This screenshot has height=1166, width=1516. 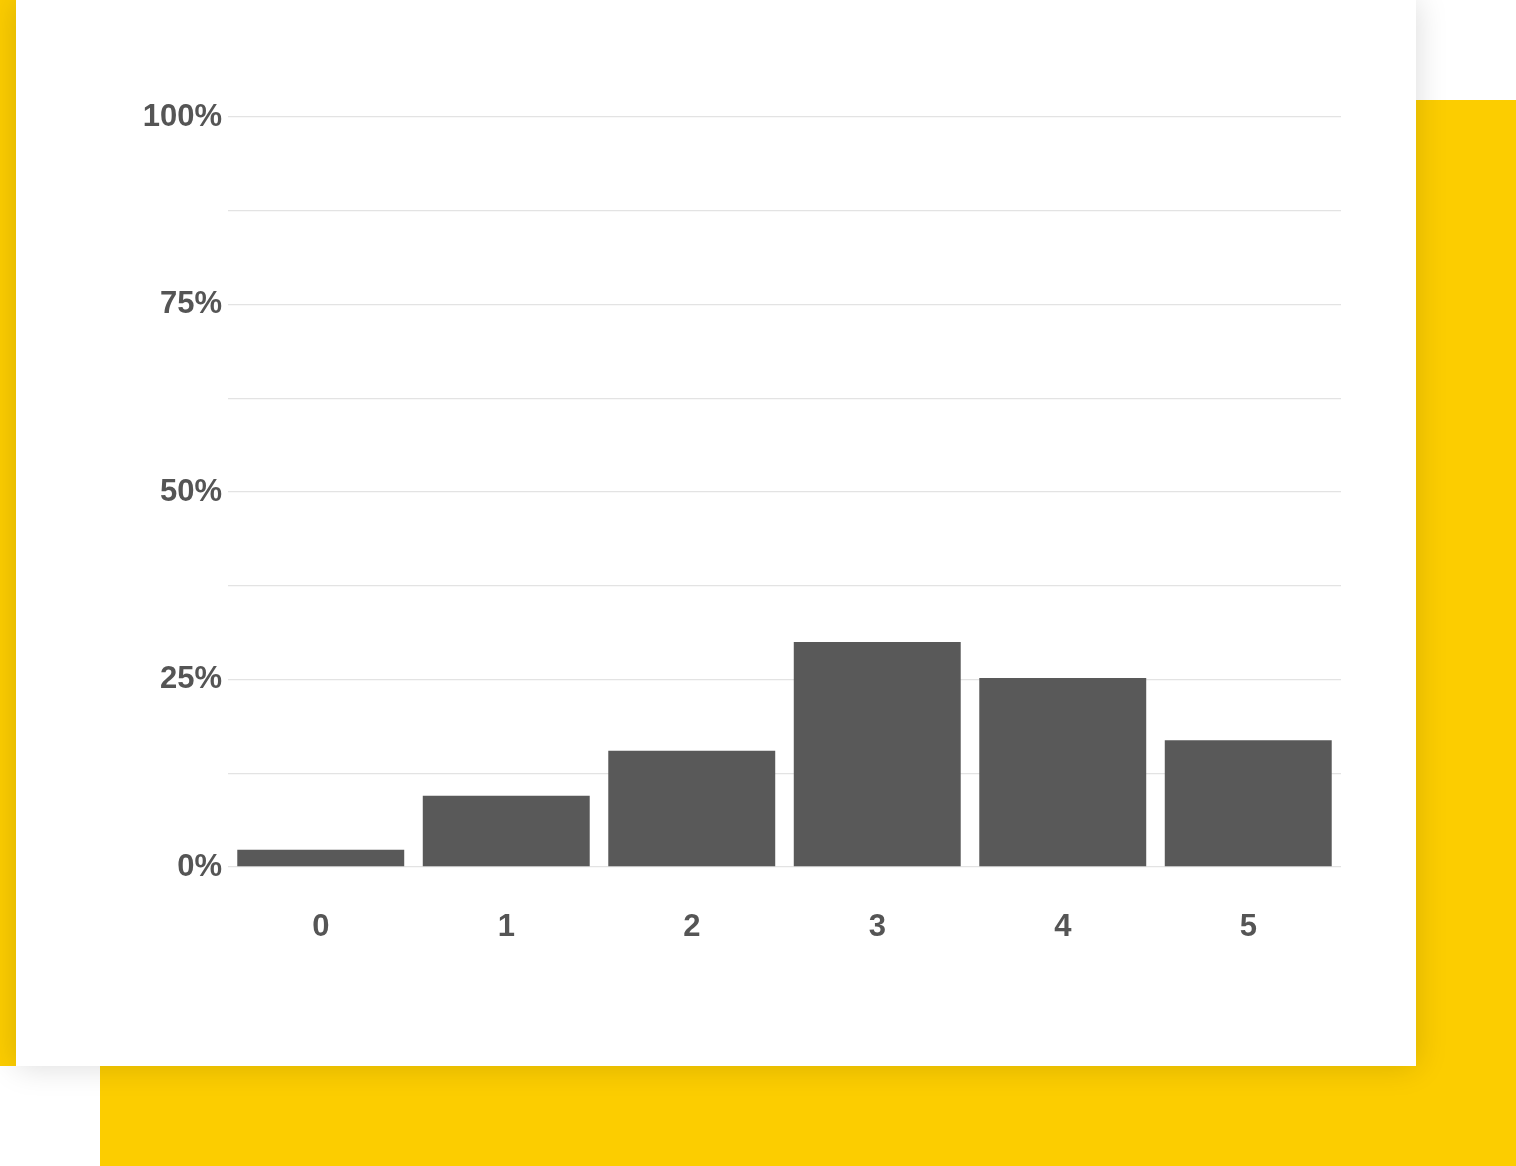 What do you see at coordinates (877, 926) in the screenshot?
I see `x-tick-label: 3` at bounding box center [877, 926].